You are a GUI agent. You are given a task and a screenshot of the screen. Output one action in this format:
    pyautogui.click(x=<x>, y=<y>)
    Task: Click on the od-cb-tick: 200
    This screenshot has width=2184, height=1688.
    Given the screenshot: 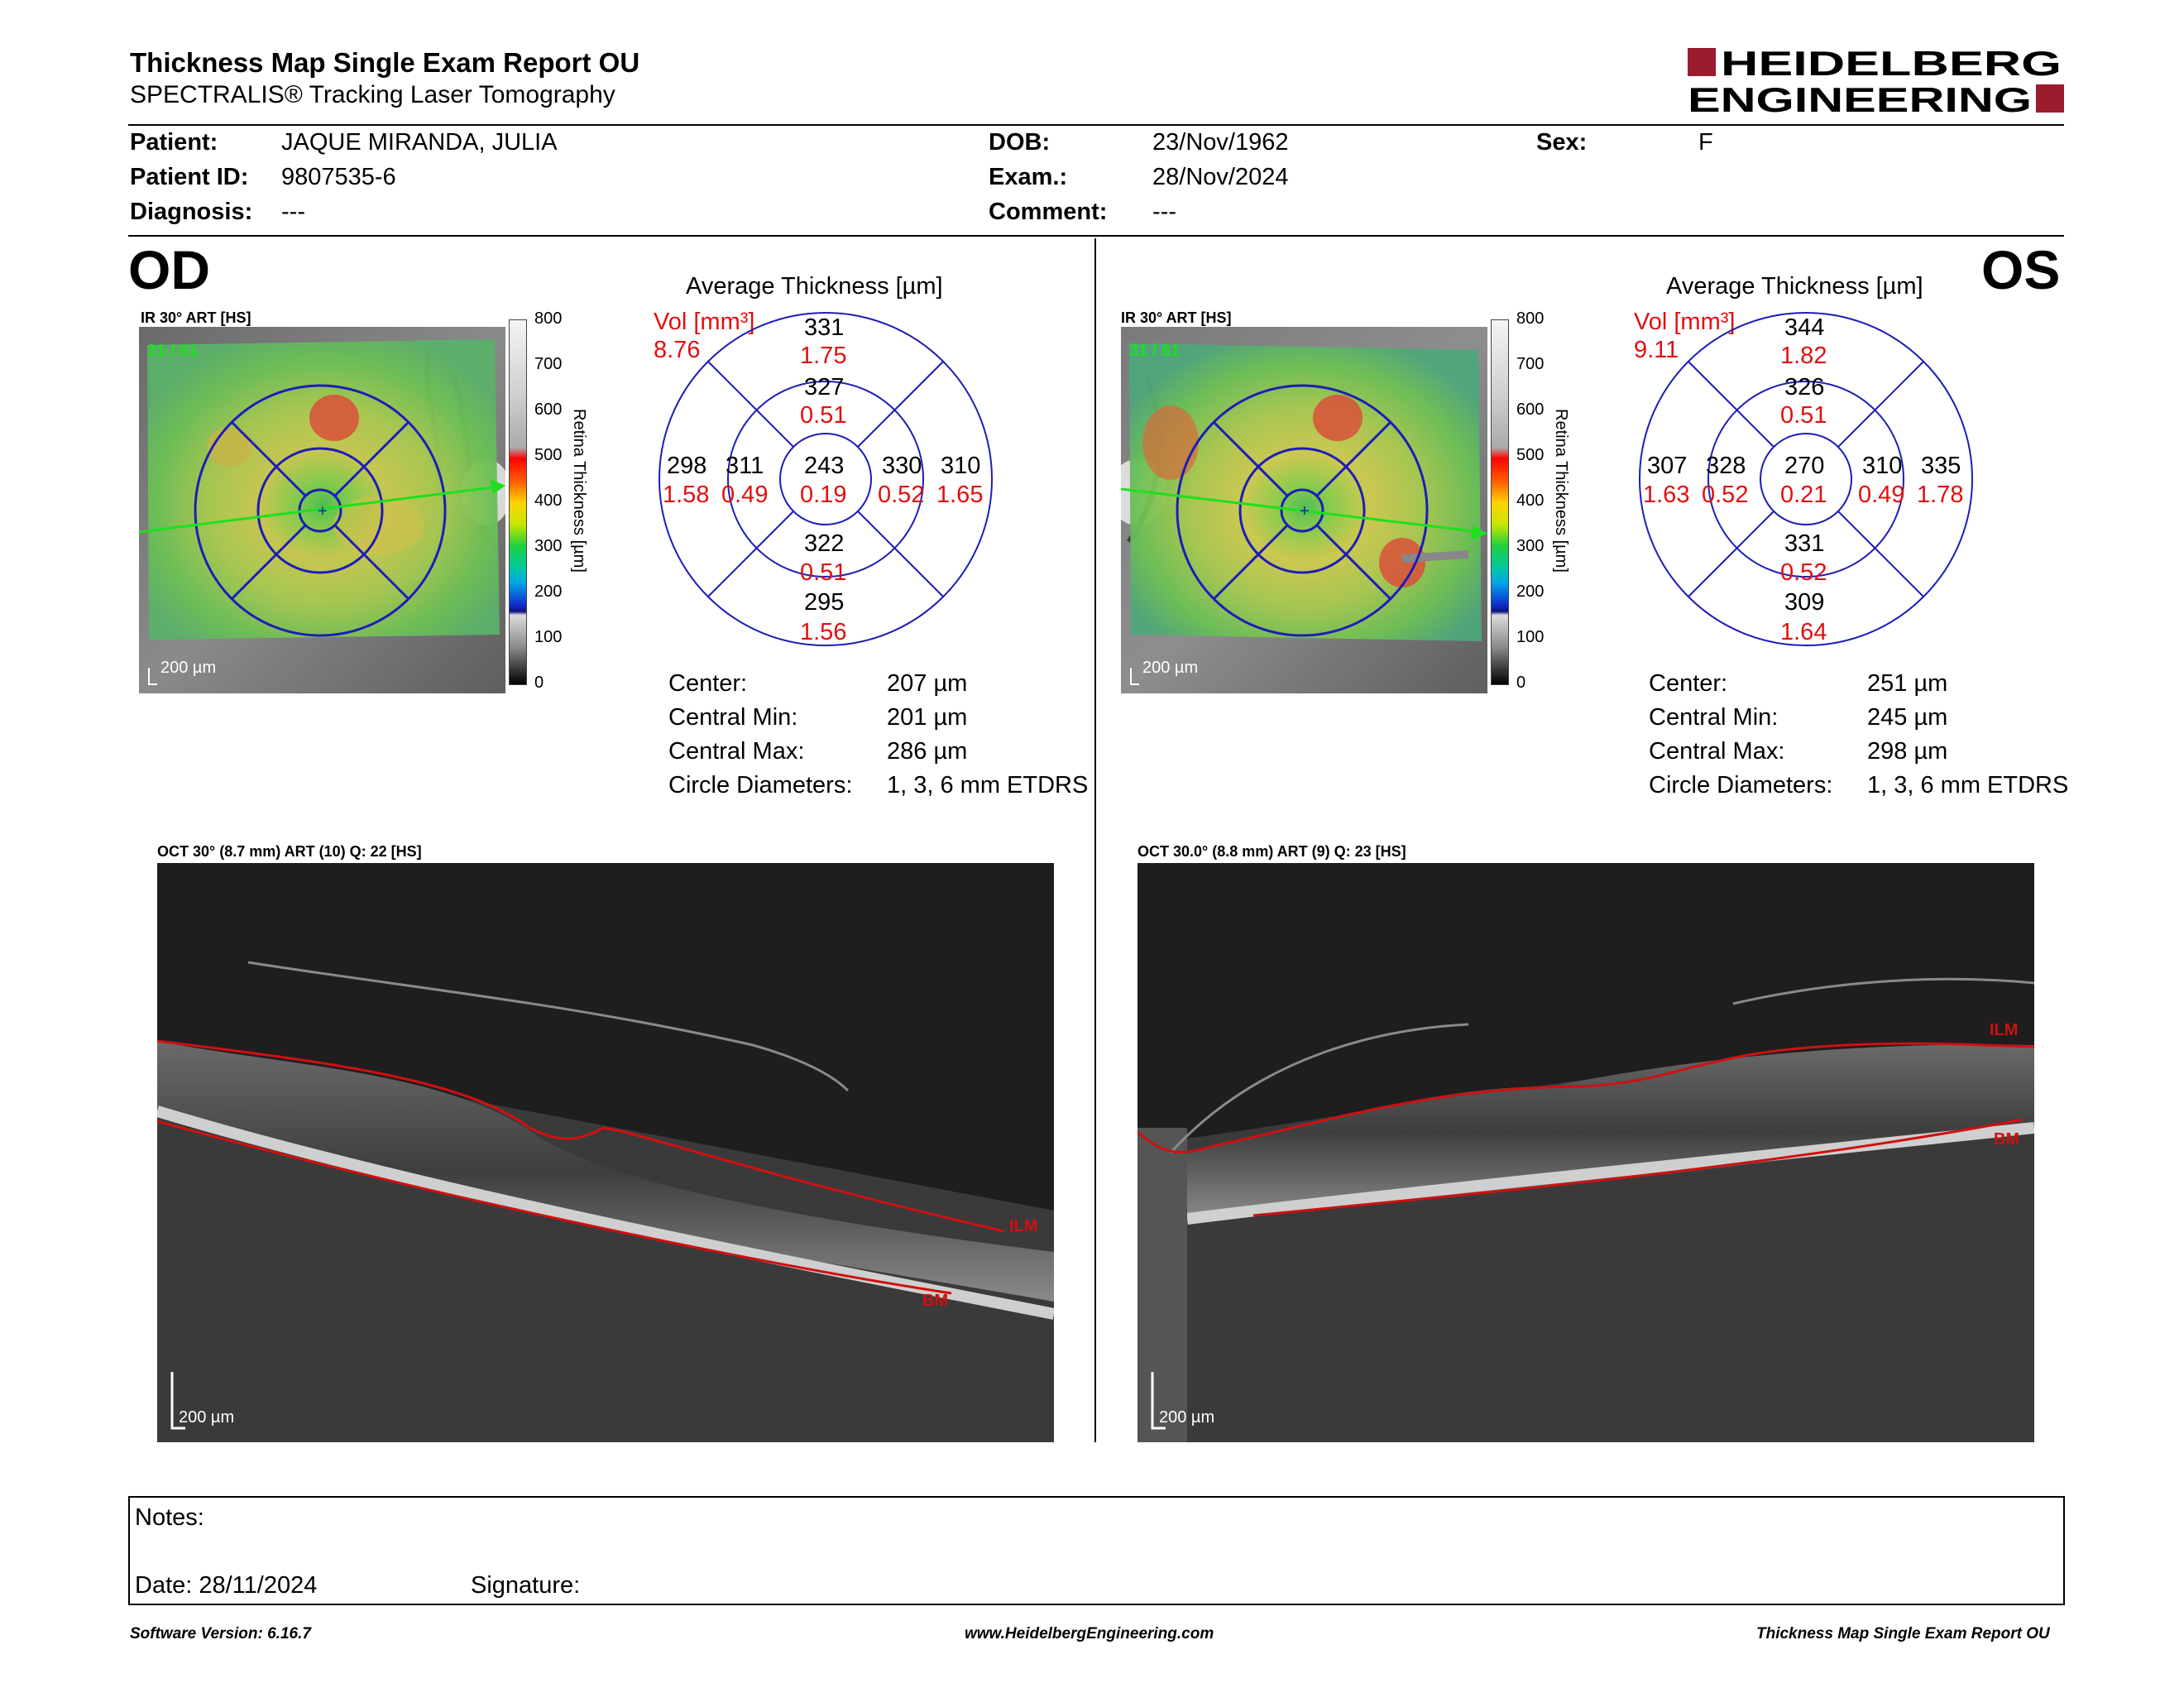 What is the action you would take?
    pyautogui.click(x=548, y=592)
    